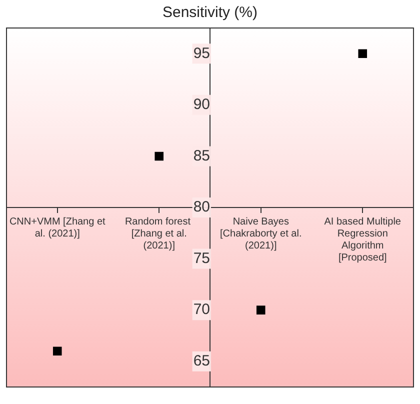 The height and width of the screenshot is (404, 420). Describe the element at coordinates (201, 258) in the screenshot. I see `y-tick-label: 75` at that location.